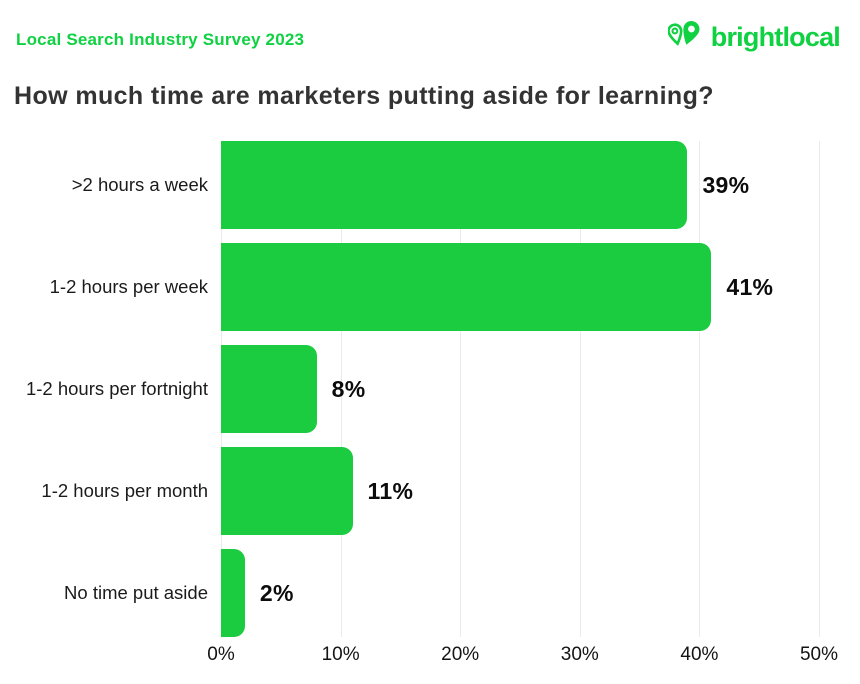 The image size is (860, 684). I want to click on bar-row: >2 hours a week 39%, so click(445, 185).